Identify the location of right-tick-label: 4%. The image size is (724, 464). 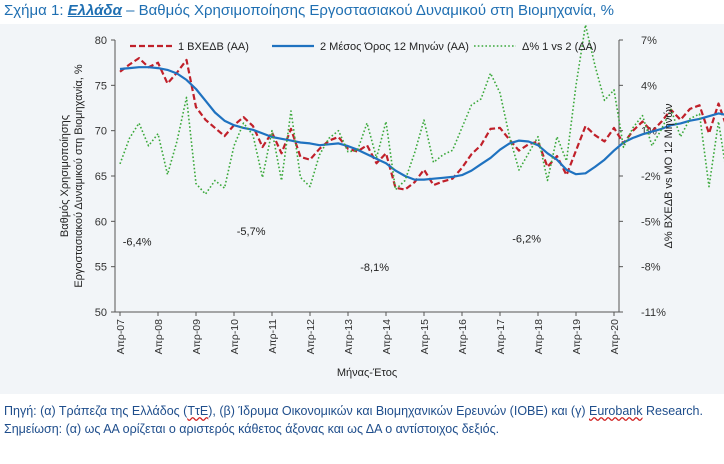
(649, 86).